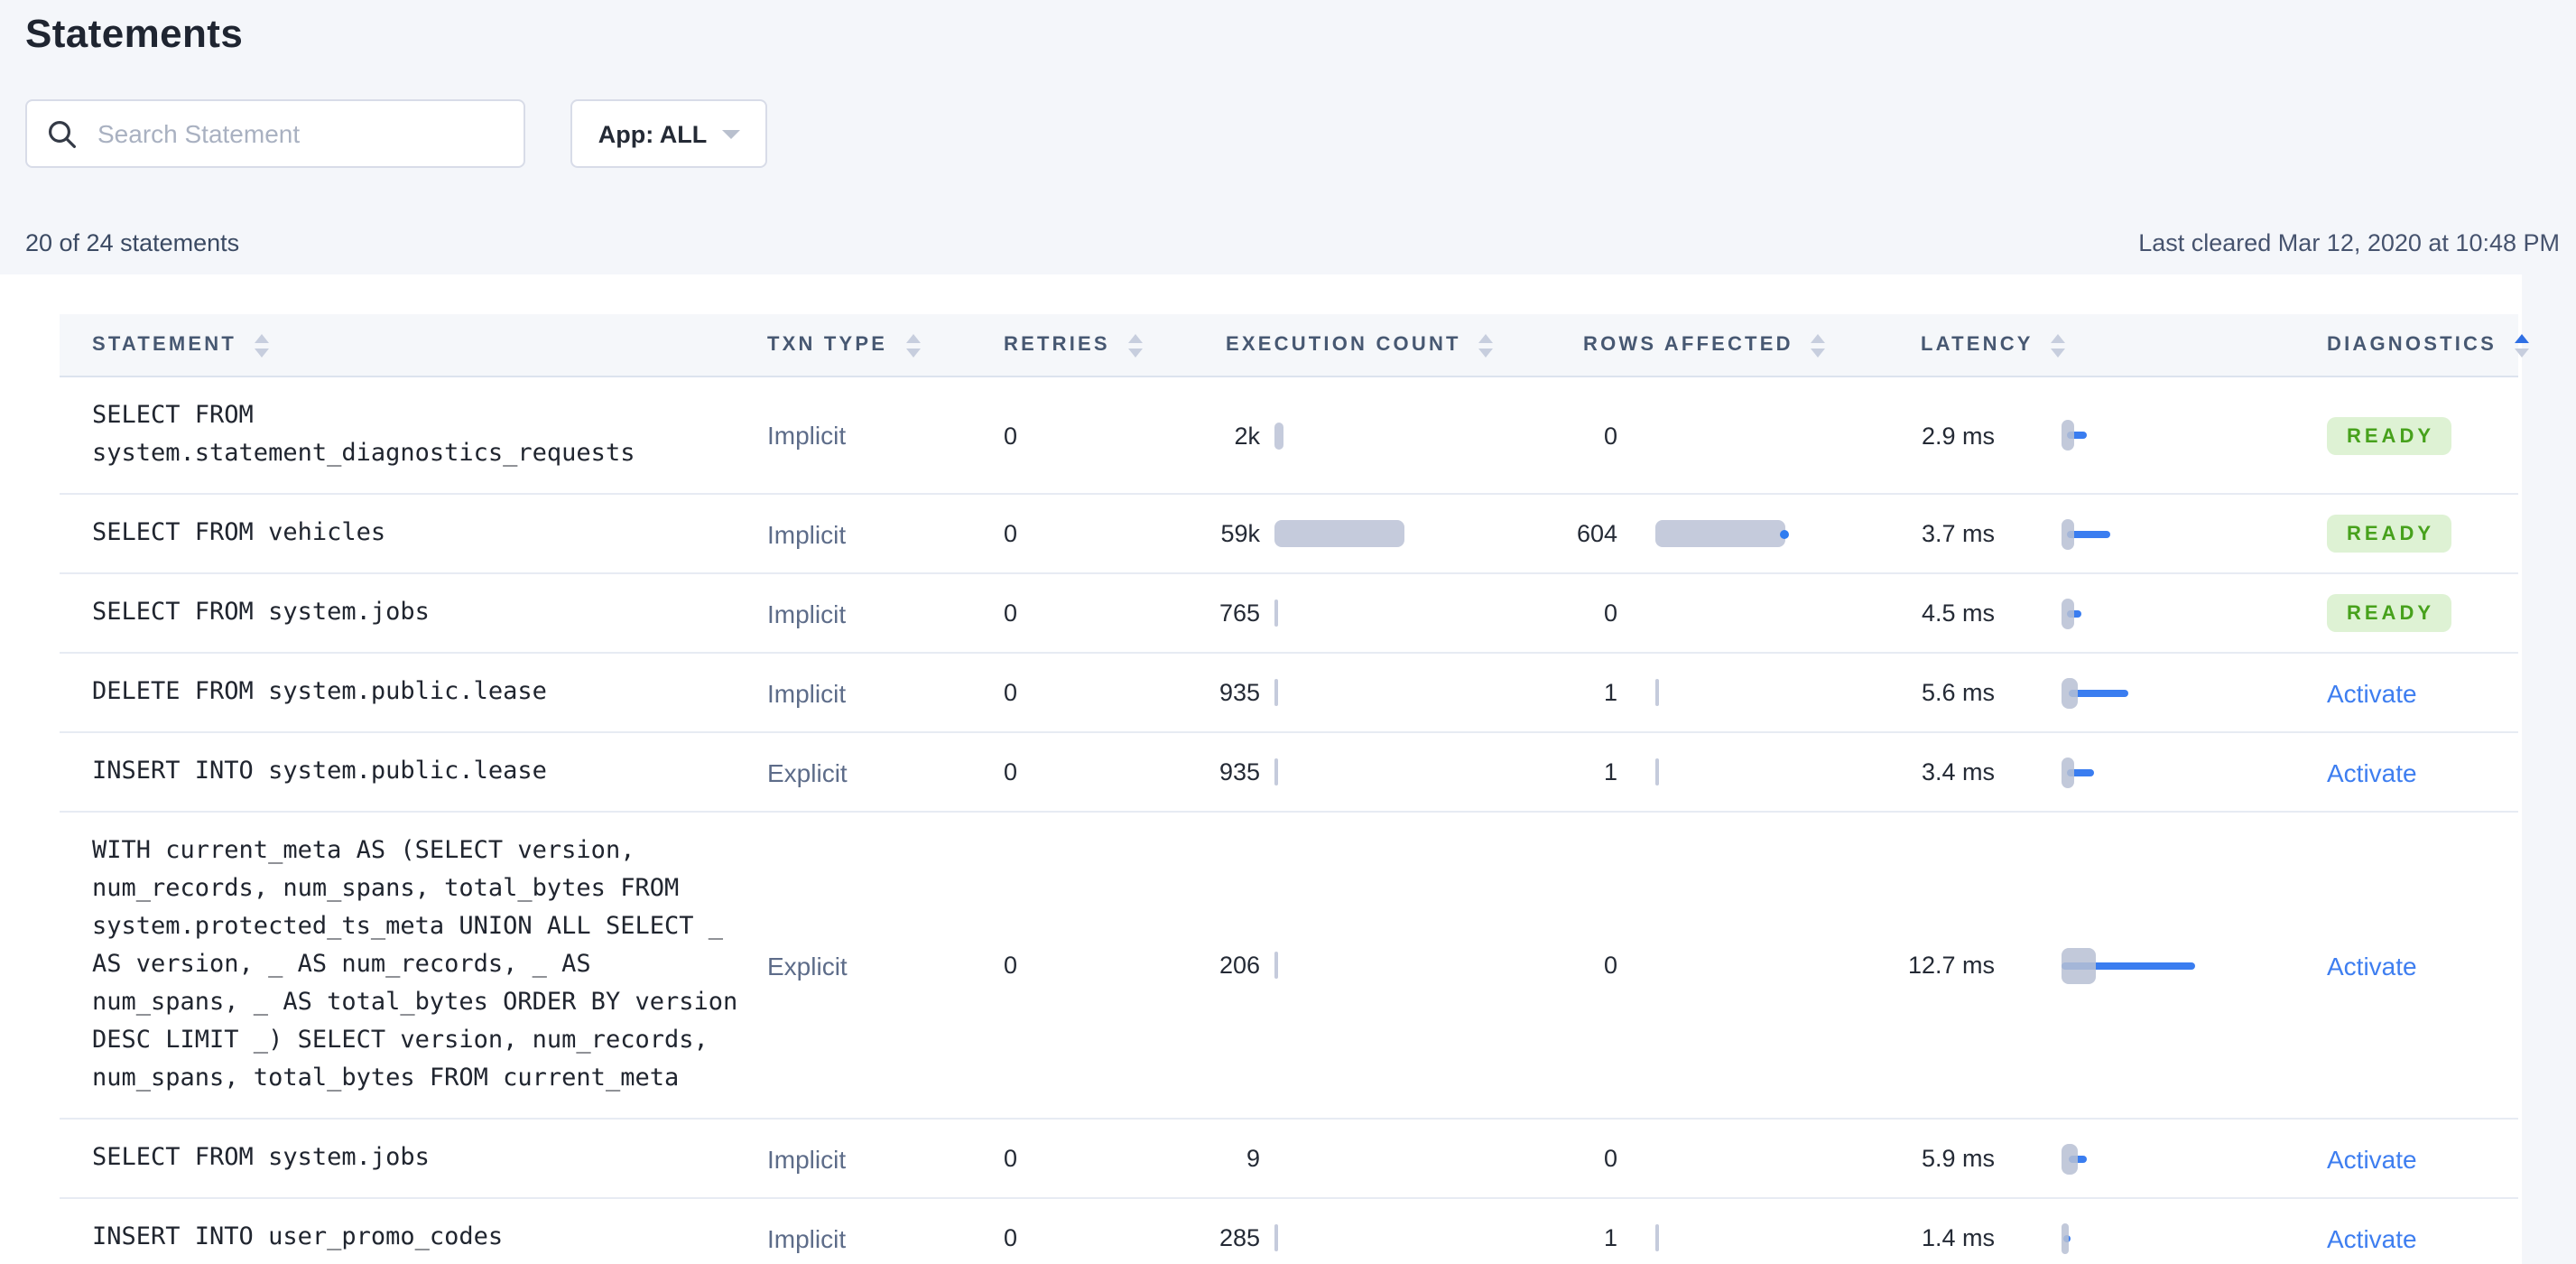  What do you see at coordinates (2065, 772) in the screenshot?
I see `latency-cell: 3.4 ms` at bounding box center [2065, 772].